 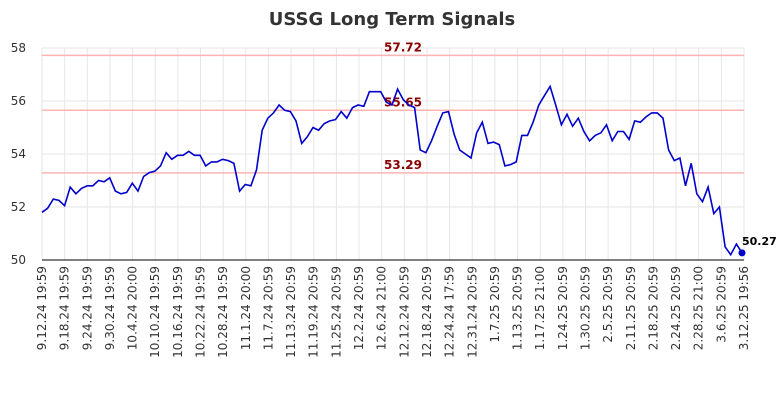 What do you see at coordinates (540, 308) in the screenshot?
I see `x-tick-label: 1.17.25 21:00` at bounding box center [540, 308].